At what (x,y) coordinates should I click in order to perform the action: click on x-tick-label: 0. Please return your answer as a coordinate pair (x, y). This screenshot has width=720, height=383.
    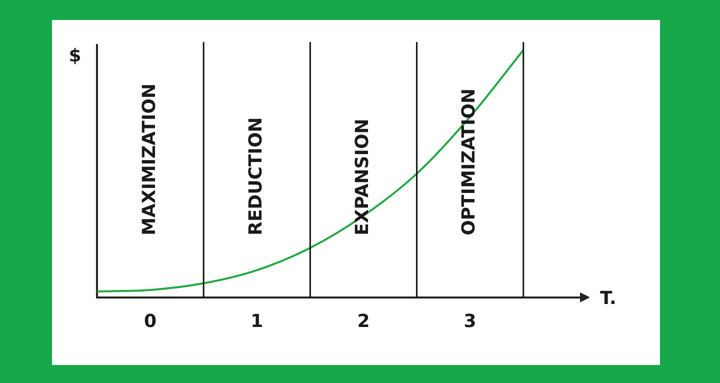
    Looking at the image, I should click on (150, 321).